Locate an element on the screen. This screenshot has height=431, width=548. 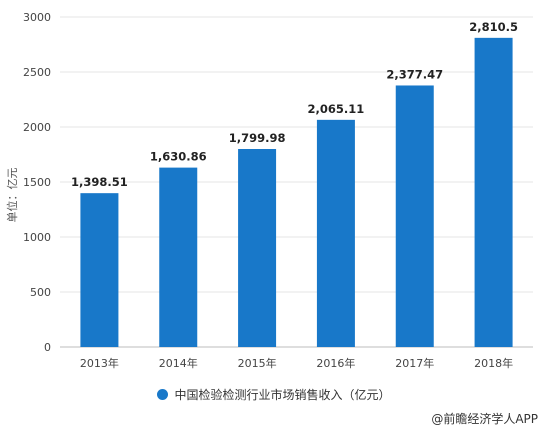
x-tick-label: 2016年 is located at coordinates (335, 363).